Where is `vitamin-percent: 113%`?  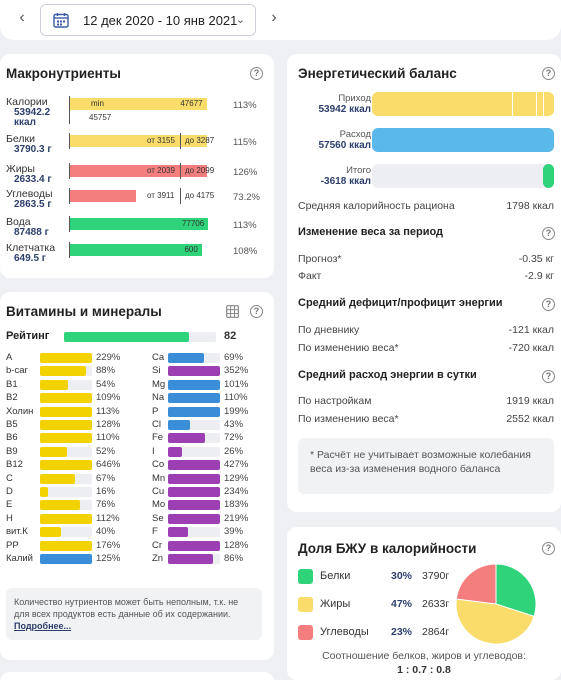
vitamin-percent: 113% is located at coordinates (108, 411).